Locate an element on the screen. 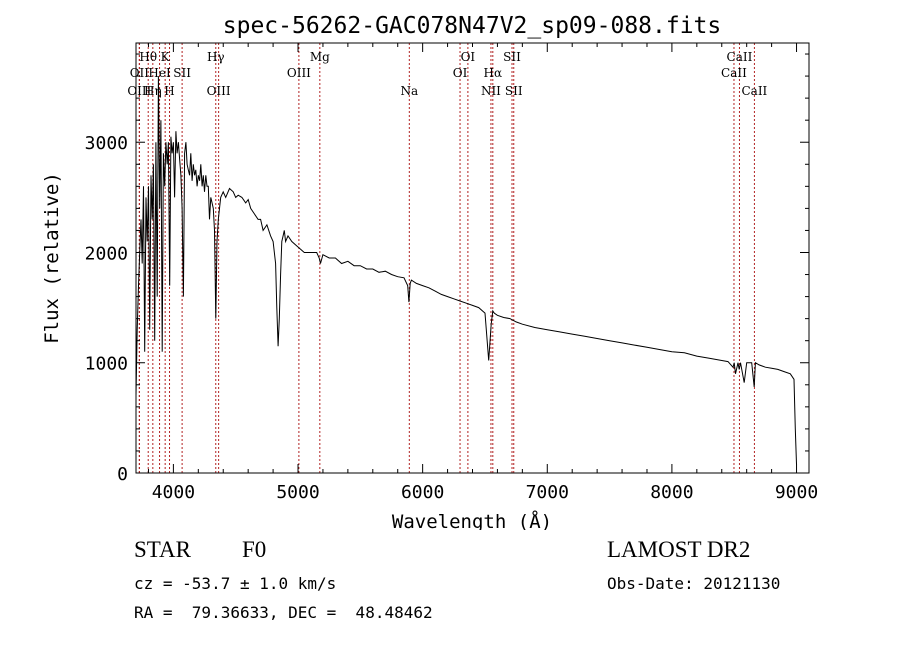 This screenshot has width=900, height=649. redshift-value: cz = -53.7 ± 1.0 km/s is located at coordinates (235, 583).